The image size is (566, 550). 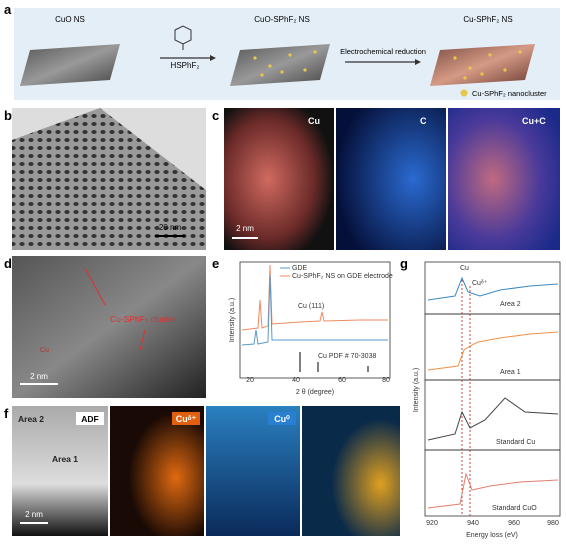 I want to click on clusters, so click(x=387, y=73).